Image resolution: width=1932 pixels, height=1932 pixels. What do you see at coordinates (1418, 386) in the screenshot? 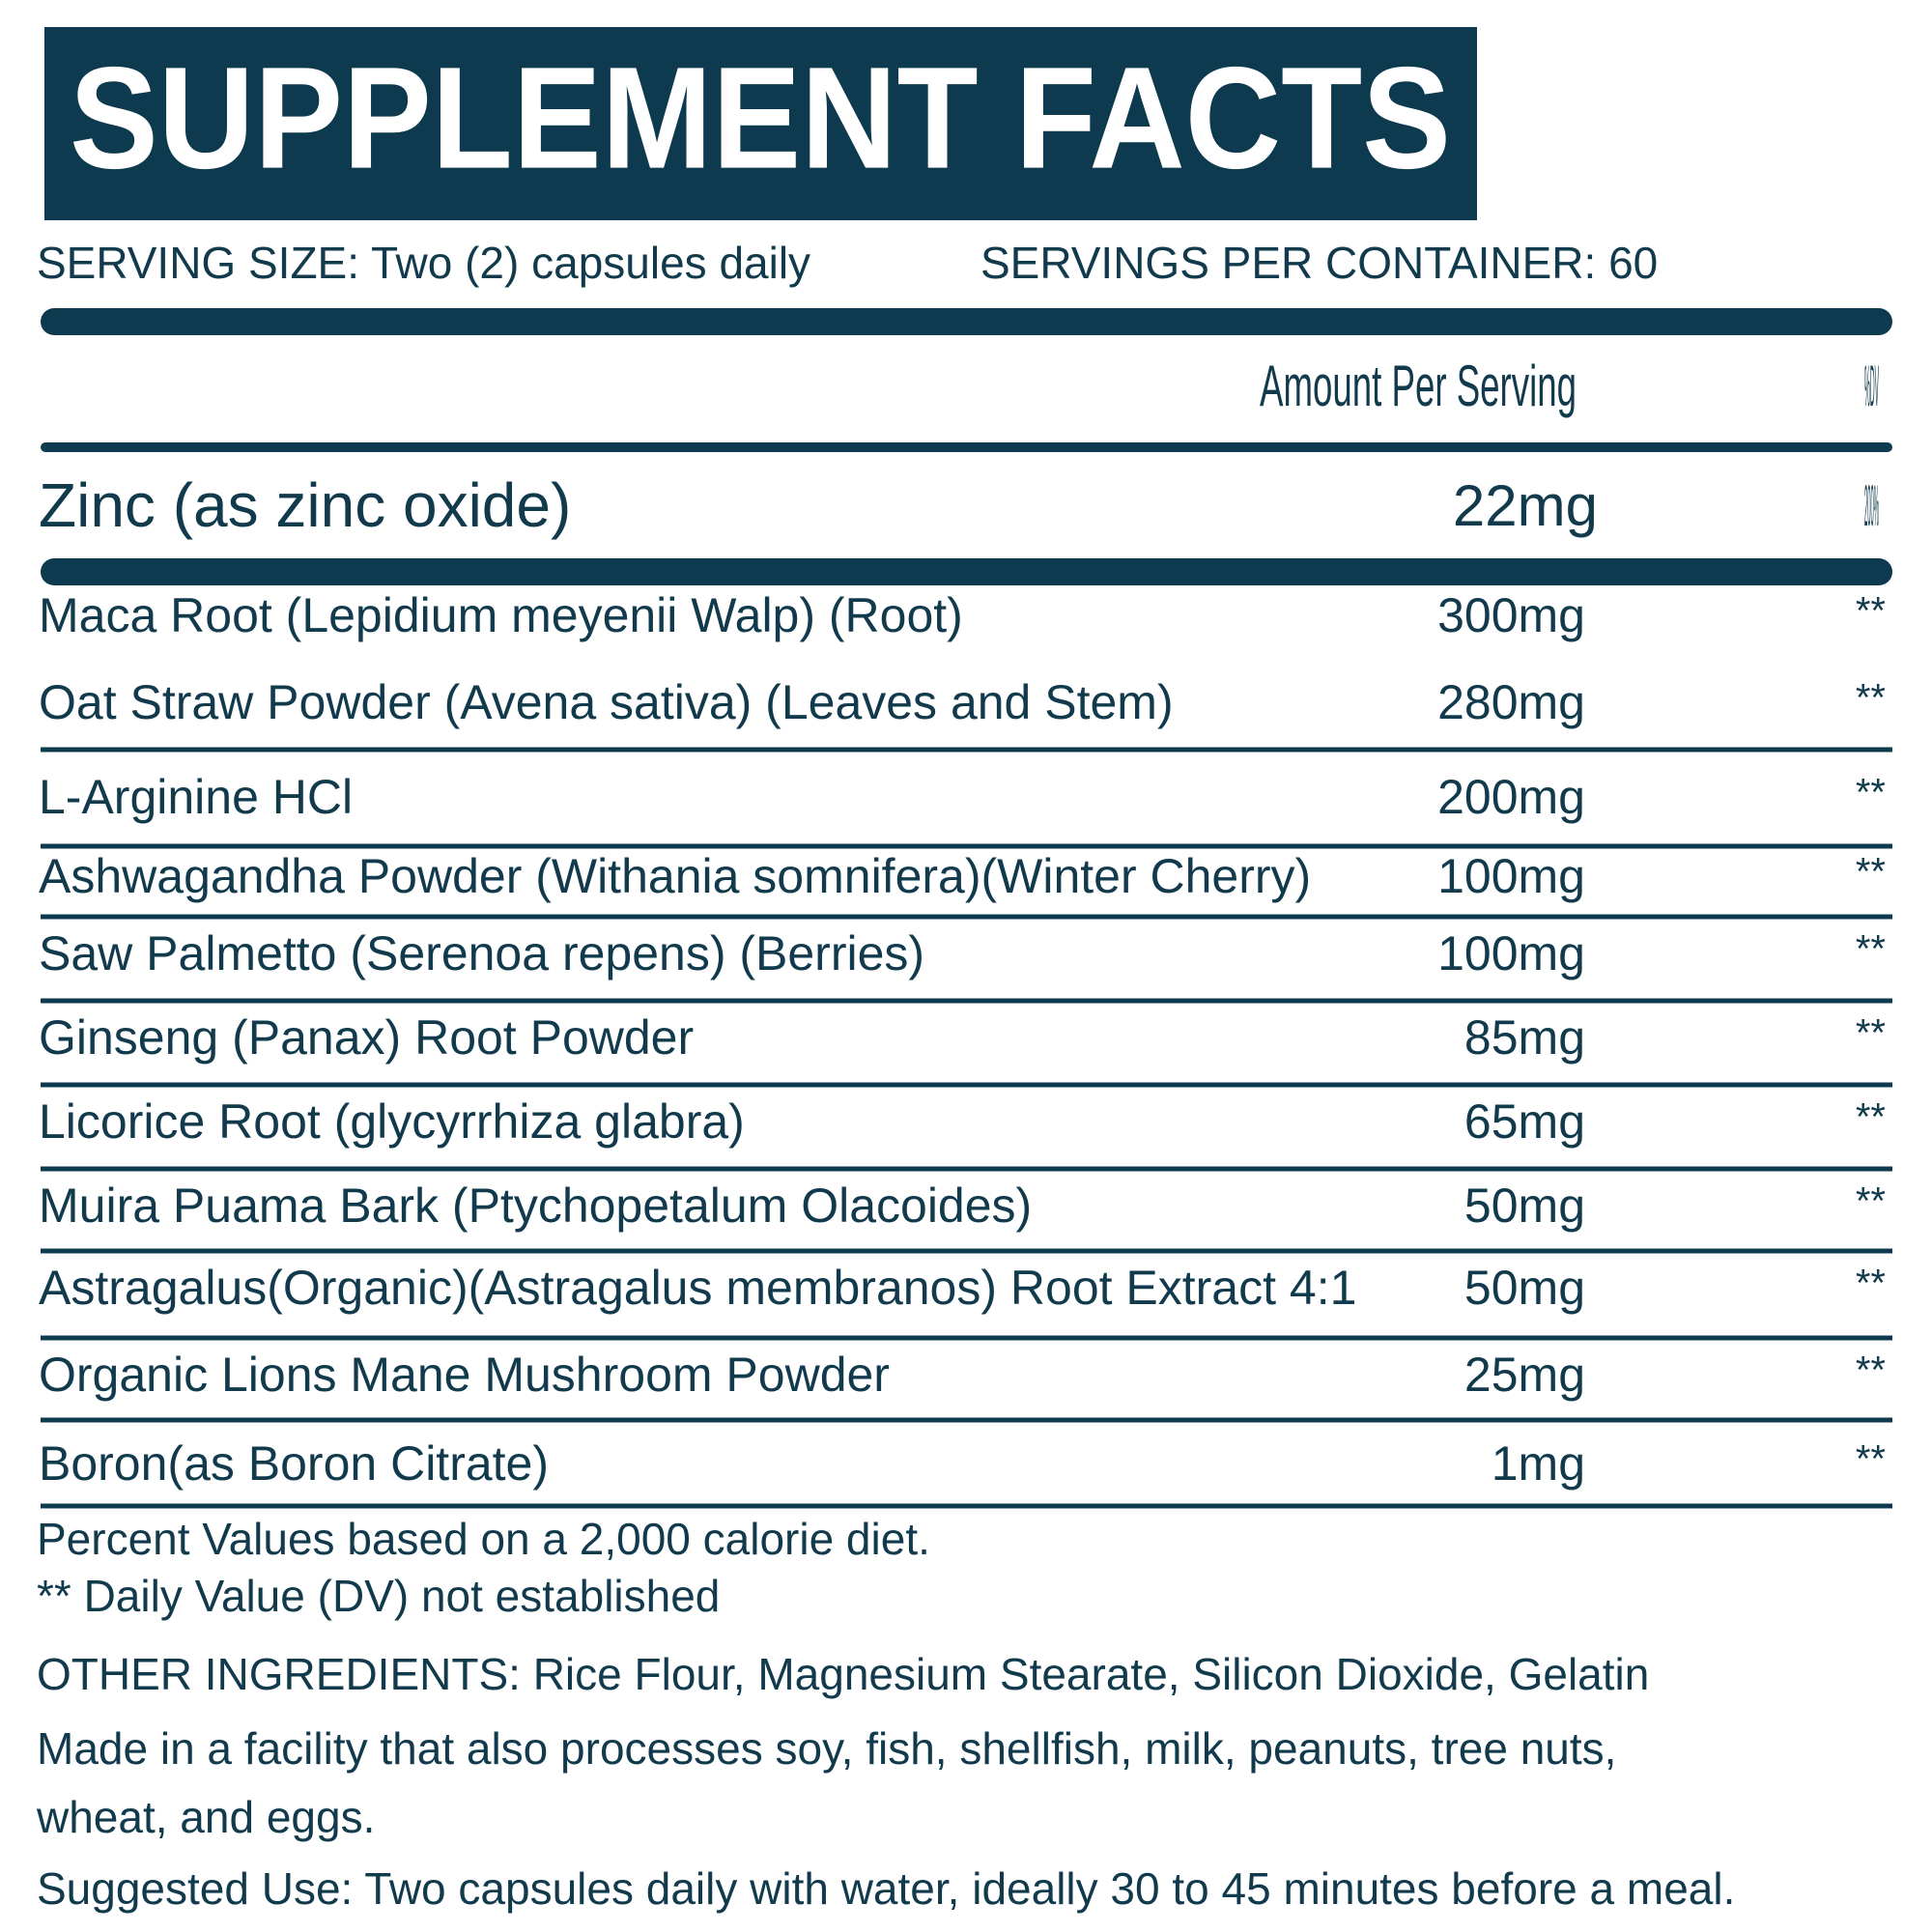
I see `column-header: Amount Per Serving` at bounding box center [1418, 386].